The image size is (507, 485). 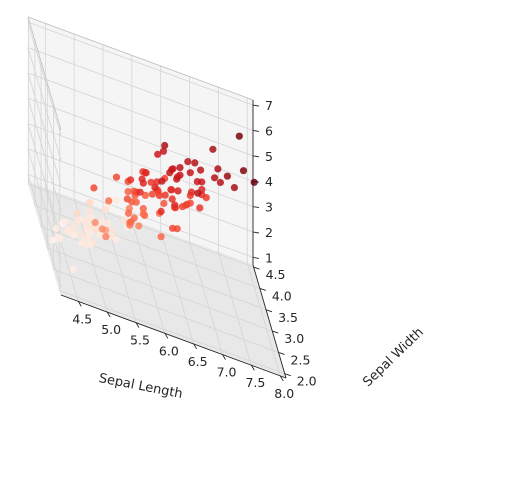 What do you see at coordinates (269, 207) in the screenshot?
I see `z-tick-label: 3` at bounding box center [269, 207].